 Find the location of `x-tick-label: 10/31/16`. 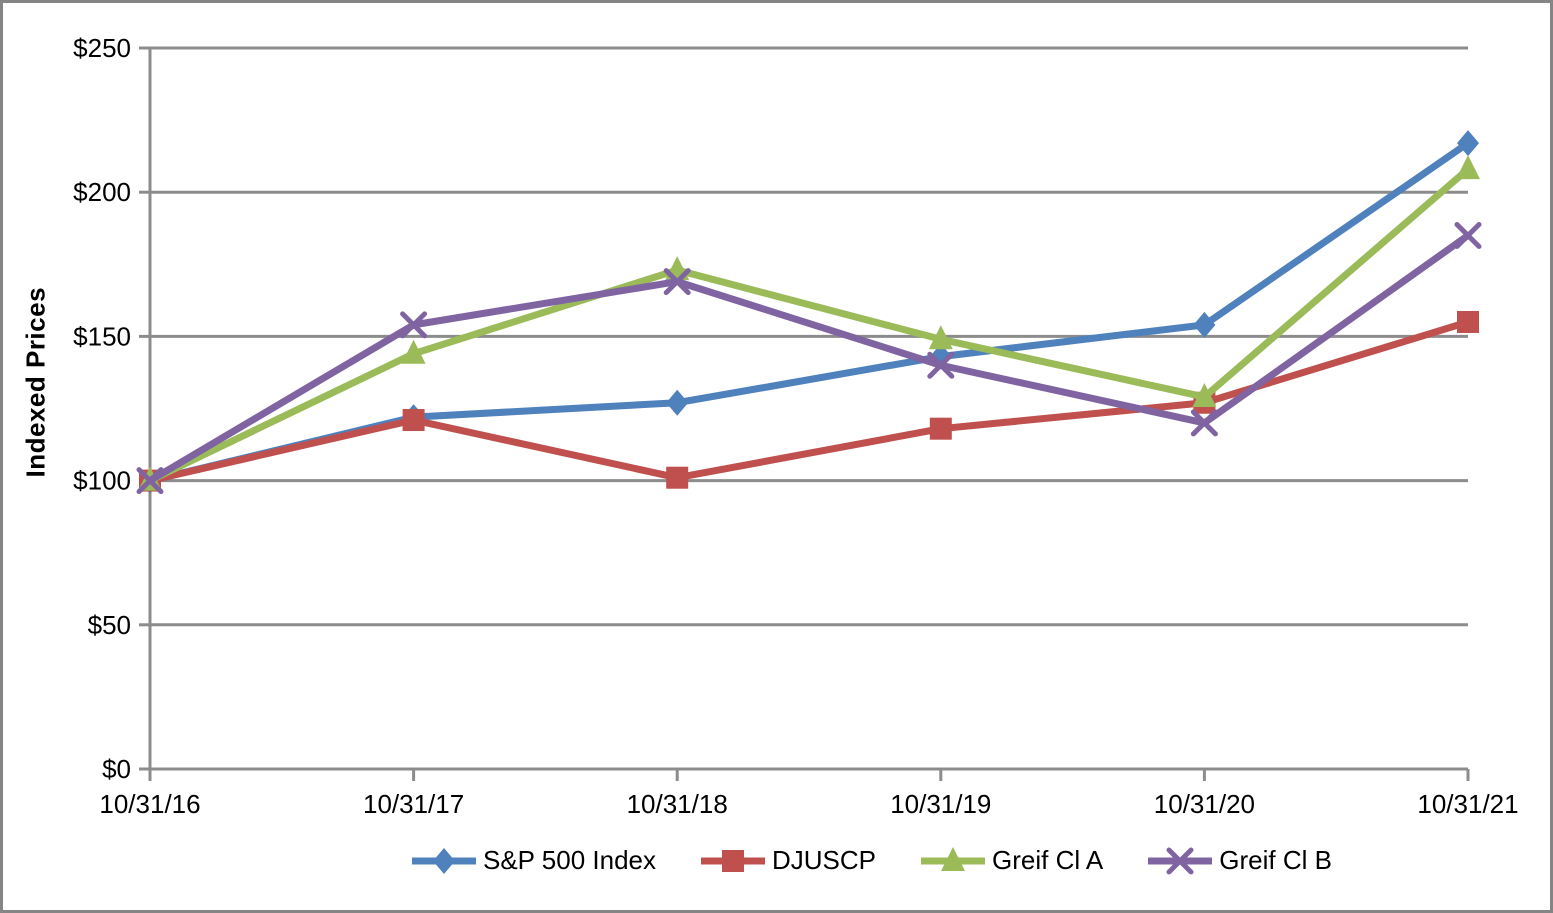

x-tick-label: 10/31/16 is located at coordinates (149, 804).